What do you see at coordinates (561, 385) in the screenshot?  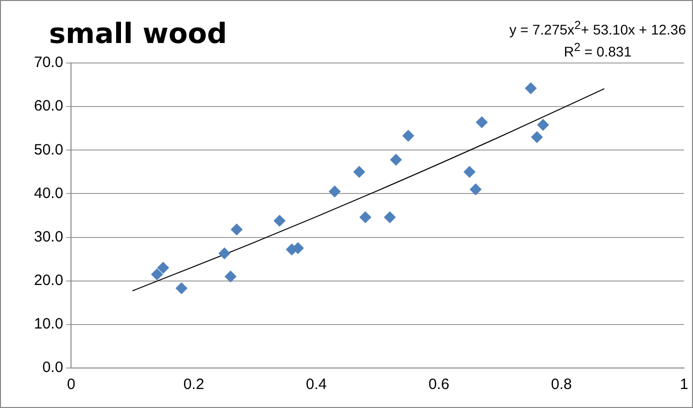 I see `x-tick-label: 0.8` at bounding box center [561, 385].